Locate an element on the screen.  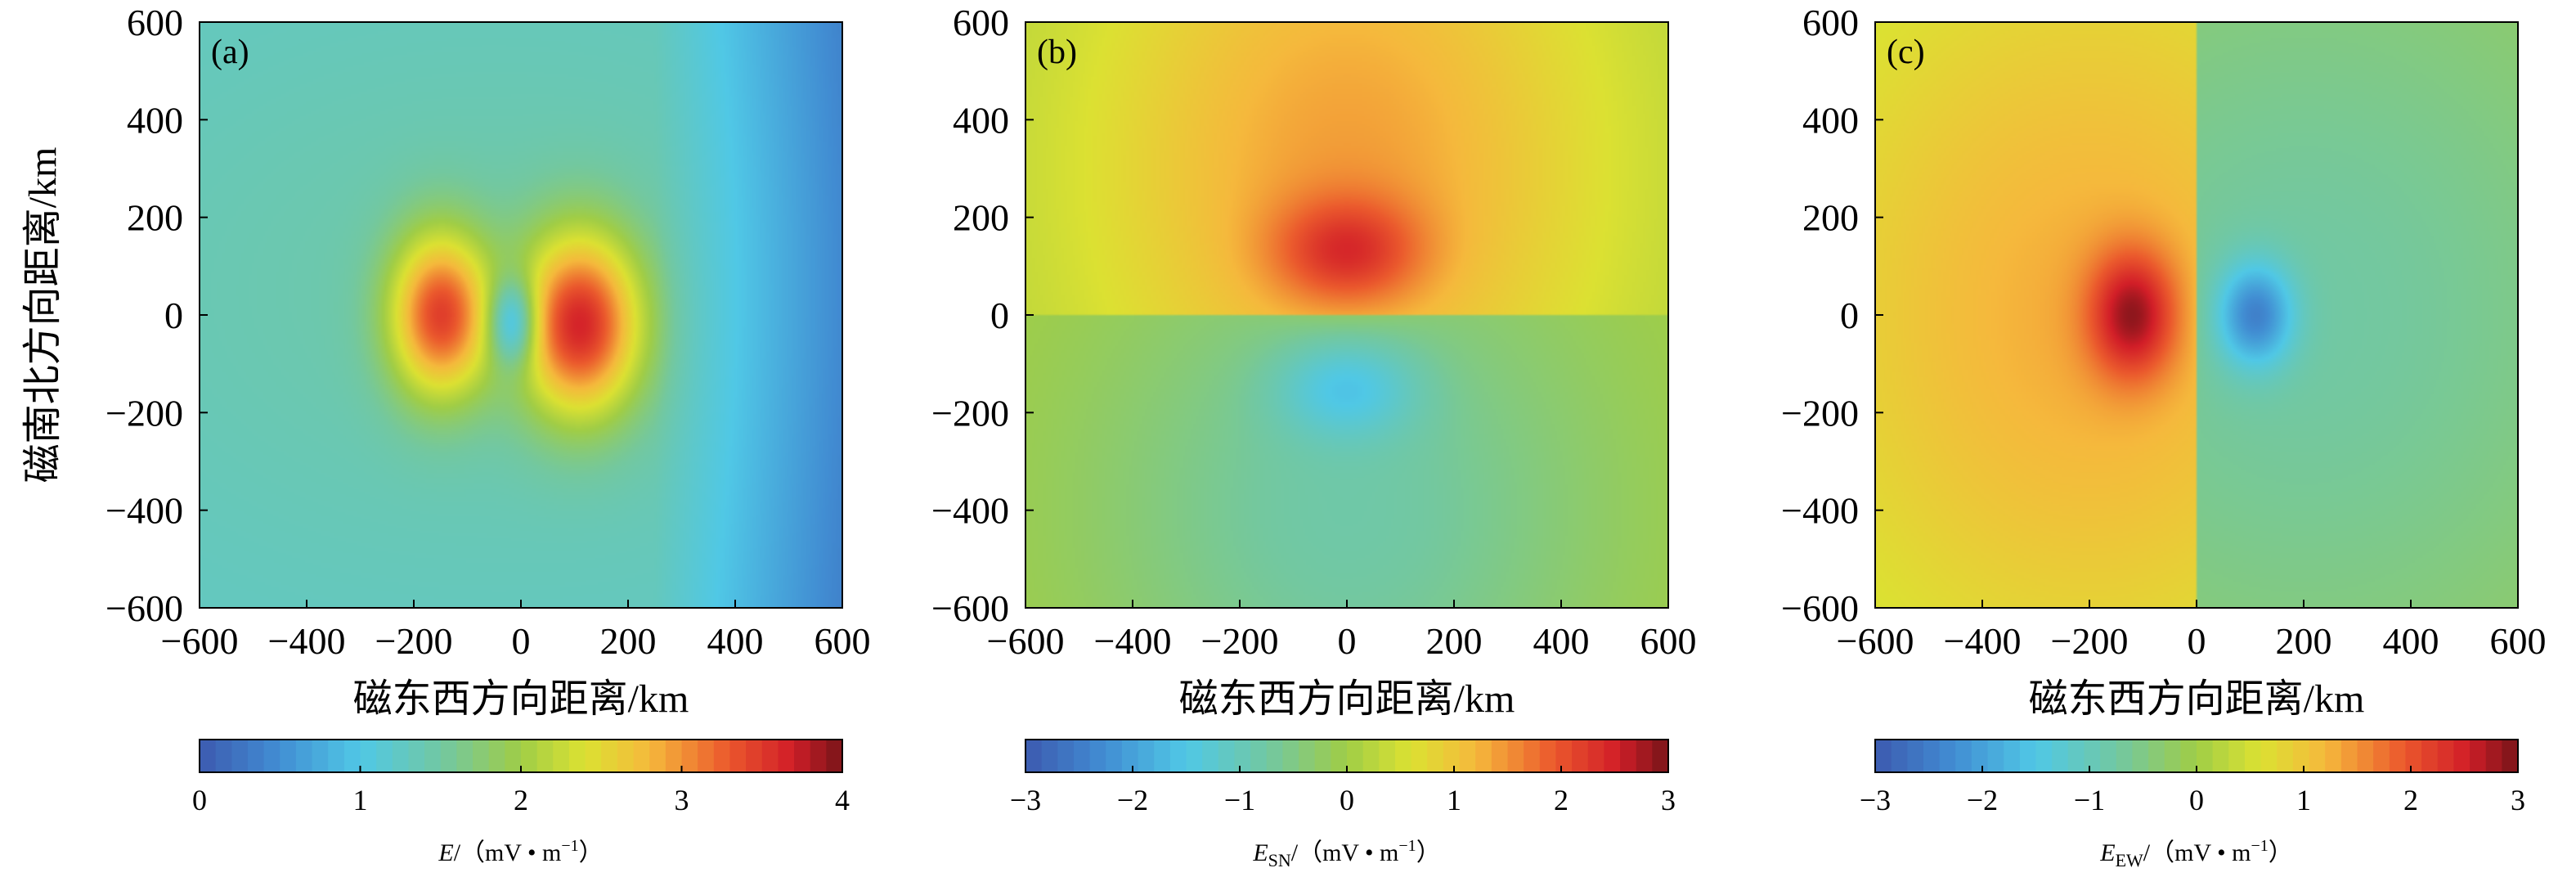
colorbar-label: EEW/（mV • m−1） is located at coordinates (2195, 853).